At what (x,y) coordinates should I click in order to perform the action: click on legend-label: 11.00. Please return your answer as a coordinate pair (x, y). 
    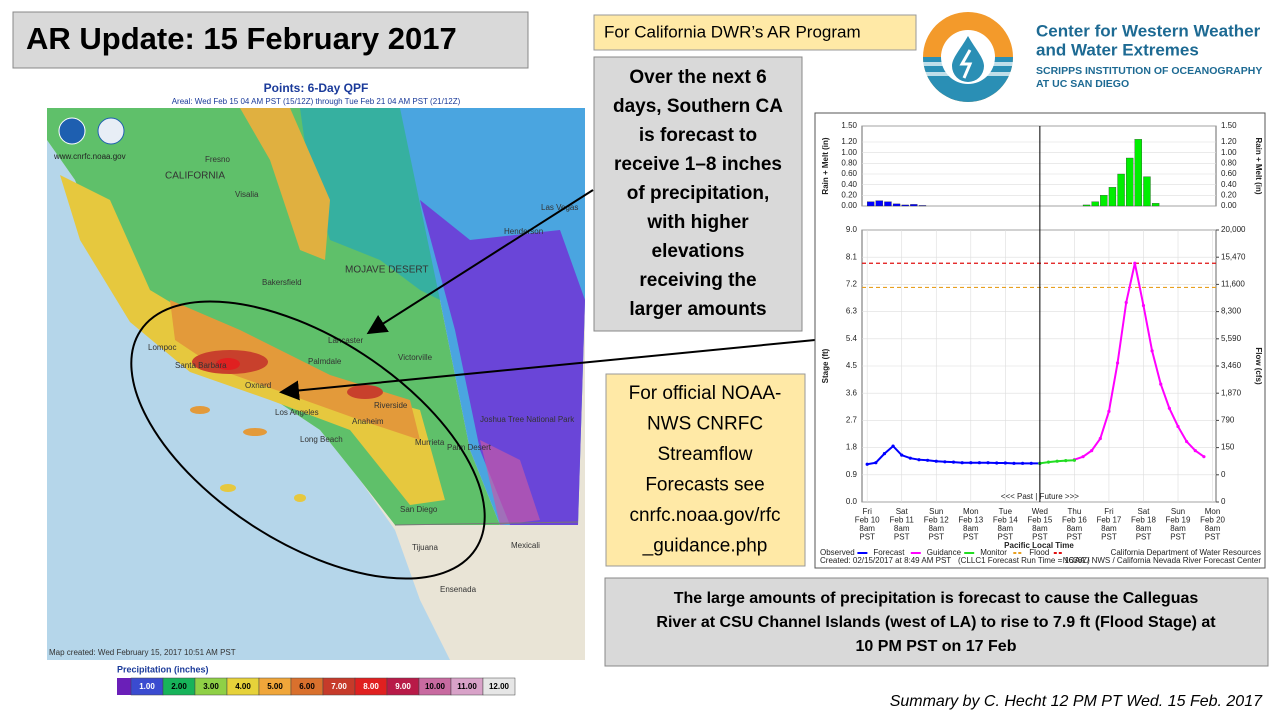
    Looking at the image, I should click on (467, 686).